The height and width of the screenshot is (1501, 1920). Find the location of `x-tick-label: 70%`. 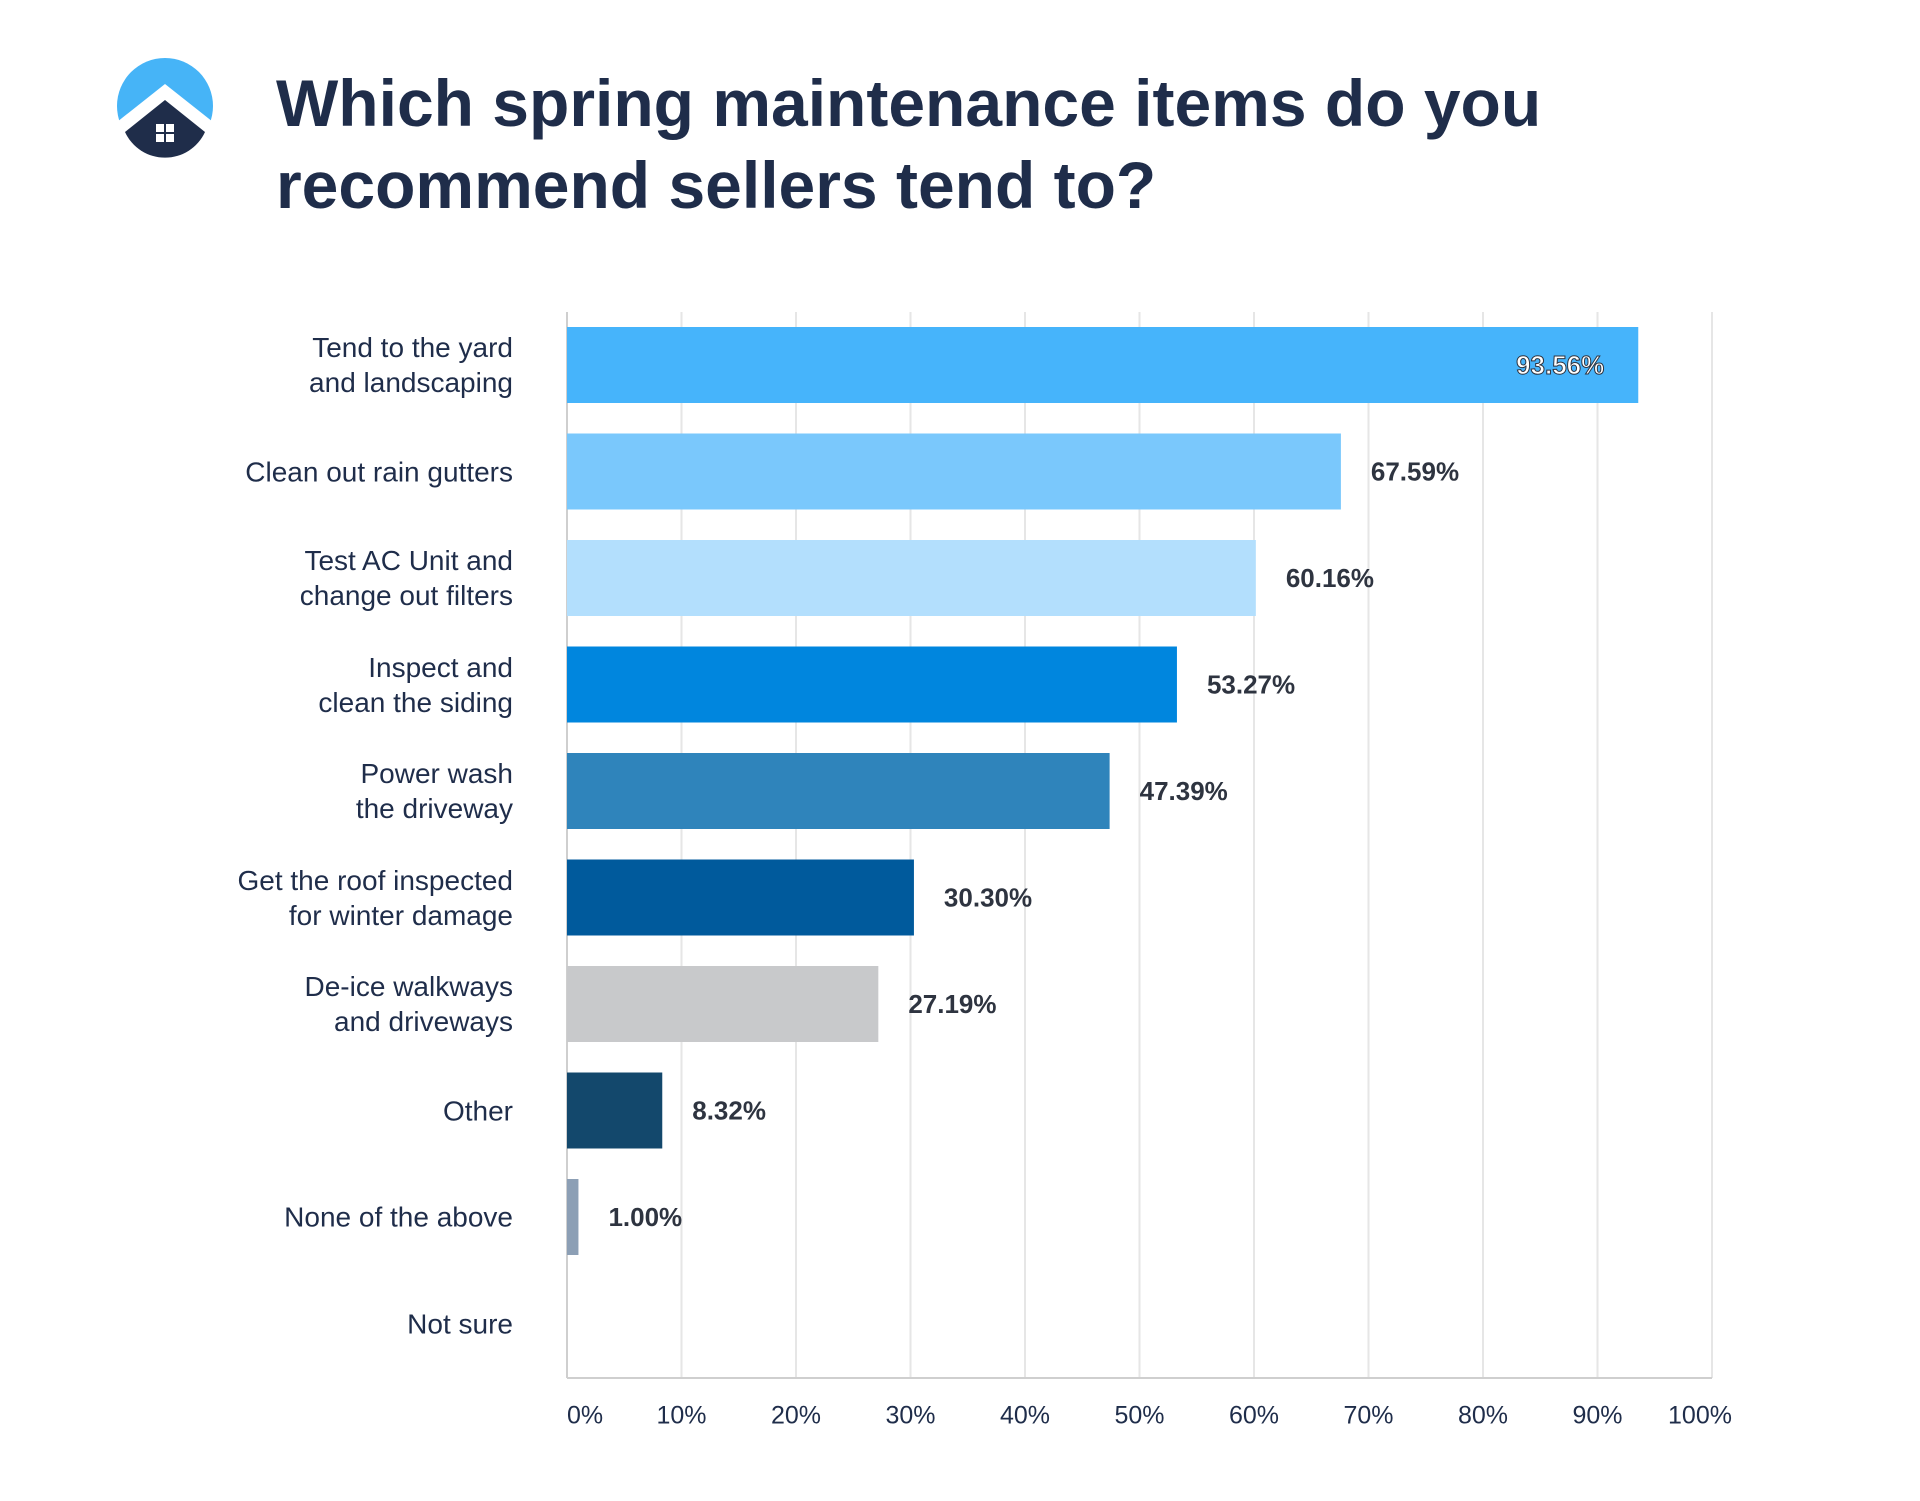

x-tick-label: 70% is located at coordinates (1368, 1416).